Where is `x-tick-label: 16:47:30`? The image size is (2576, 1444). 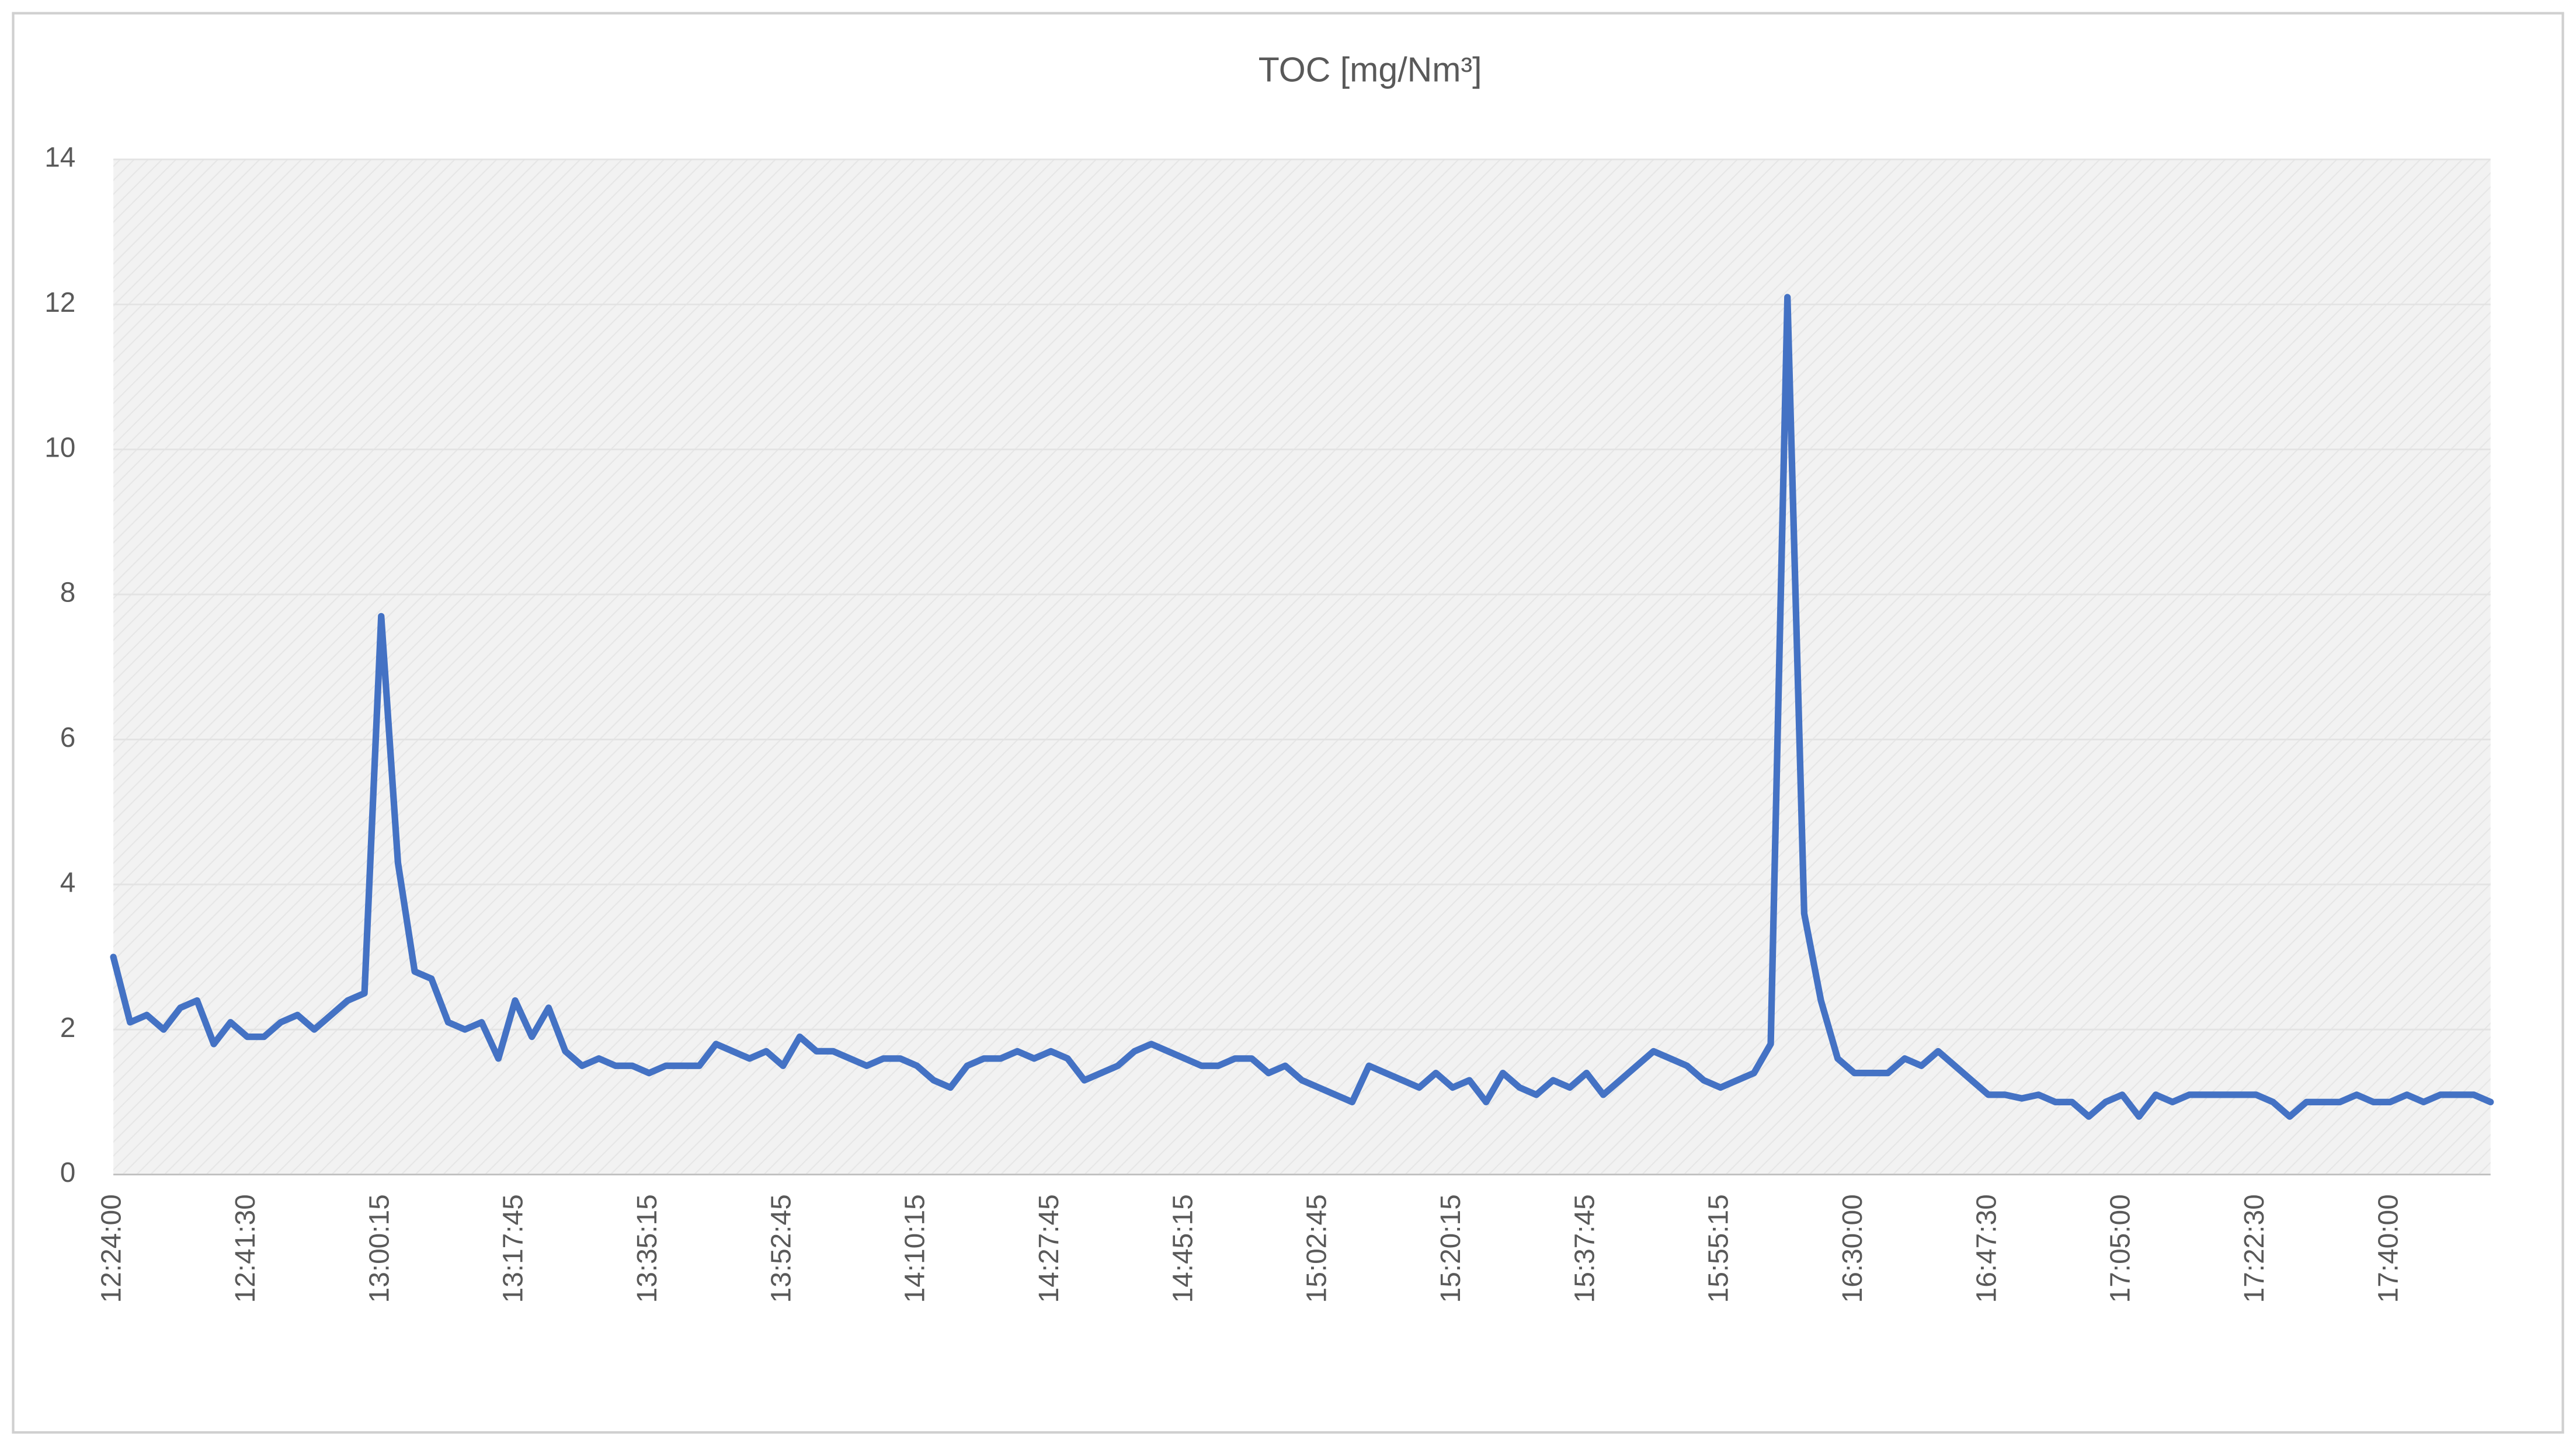 x-tick-label: 16:47:30 is located at coordinates (1987, 1248).